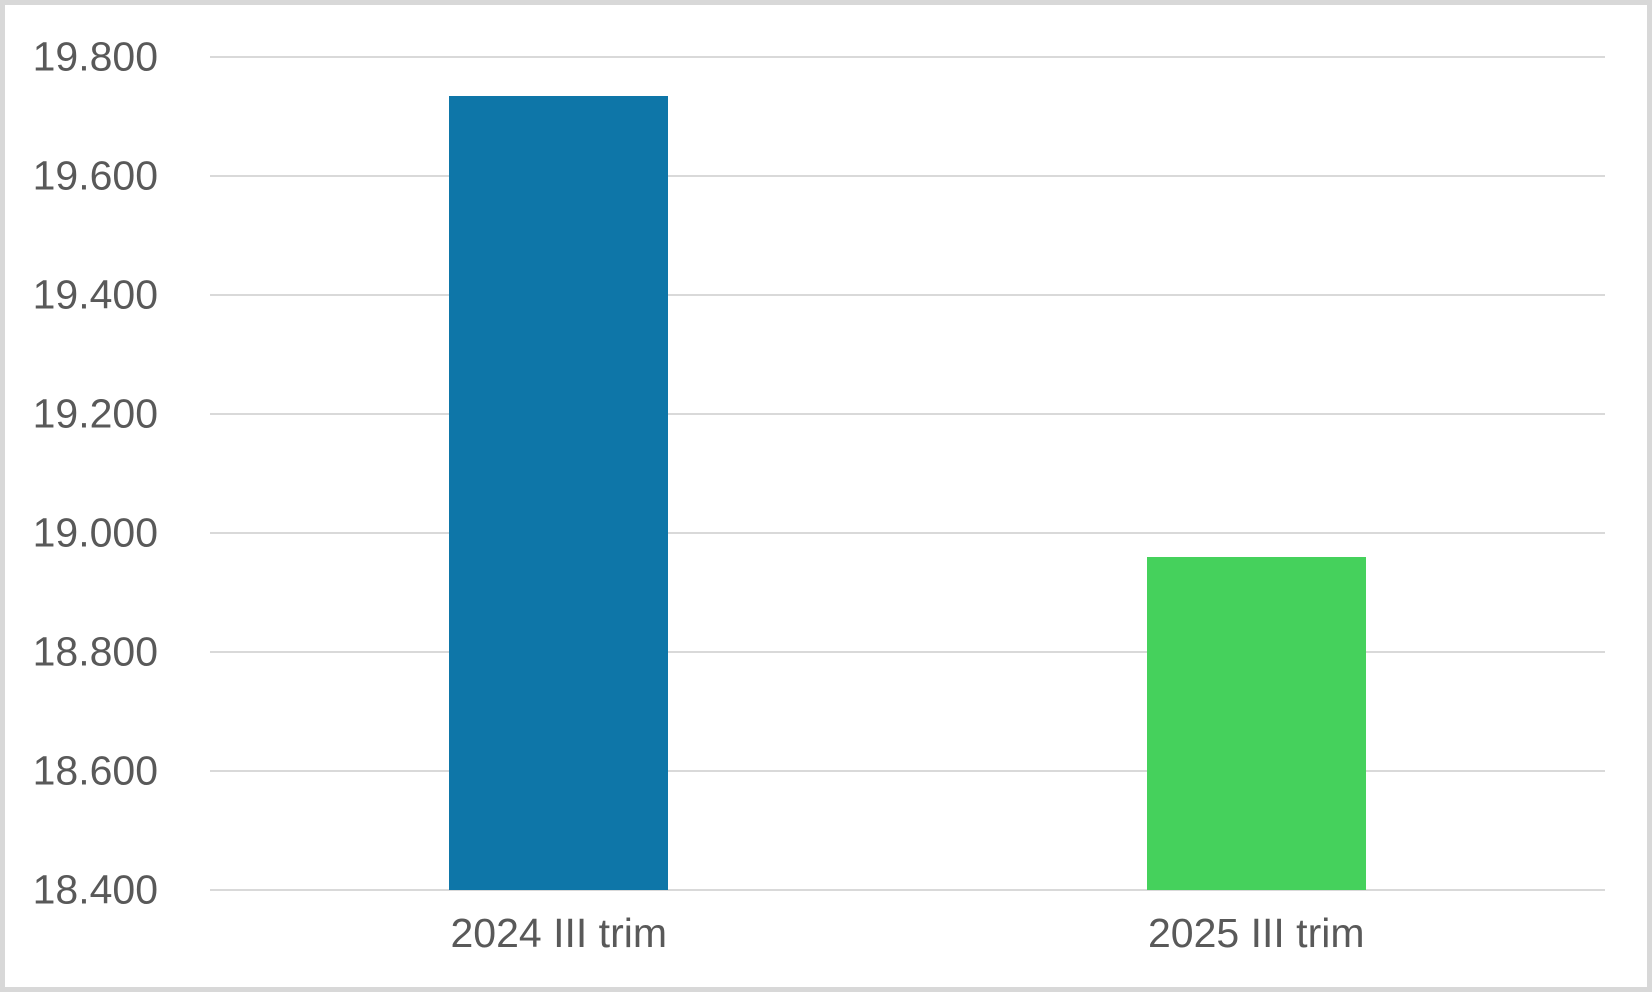  Describe the element at coordinates (95, 413) in the screenshot. I see `y-axis-tick-label: 19.200` at that location.